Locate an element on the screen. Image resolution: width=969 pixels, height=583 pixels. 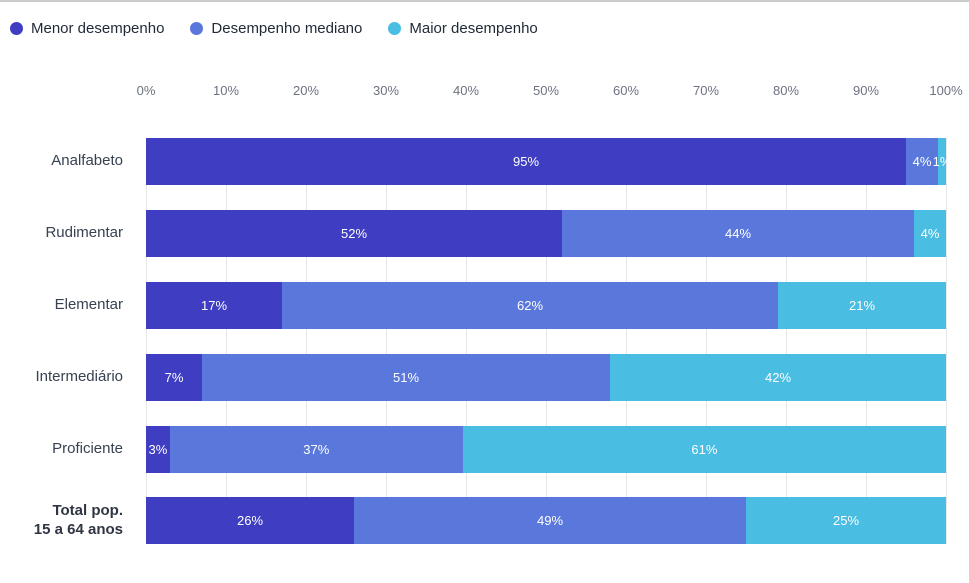
category-label-line: Intermediário is located at coordinates (79, 377).